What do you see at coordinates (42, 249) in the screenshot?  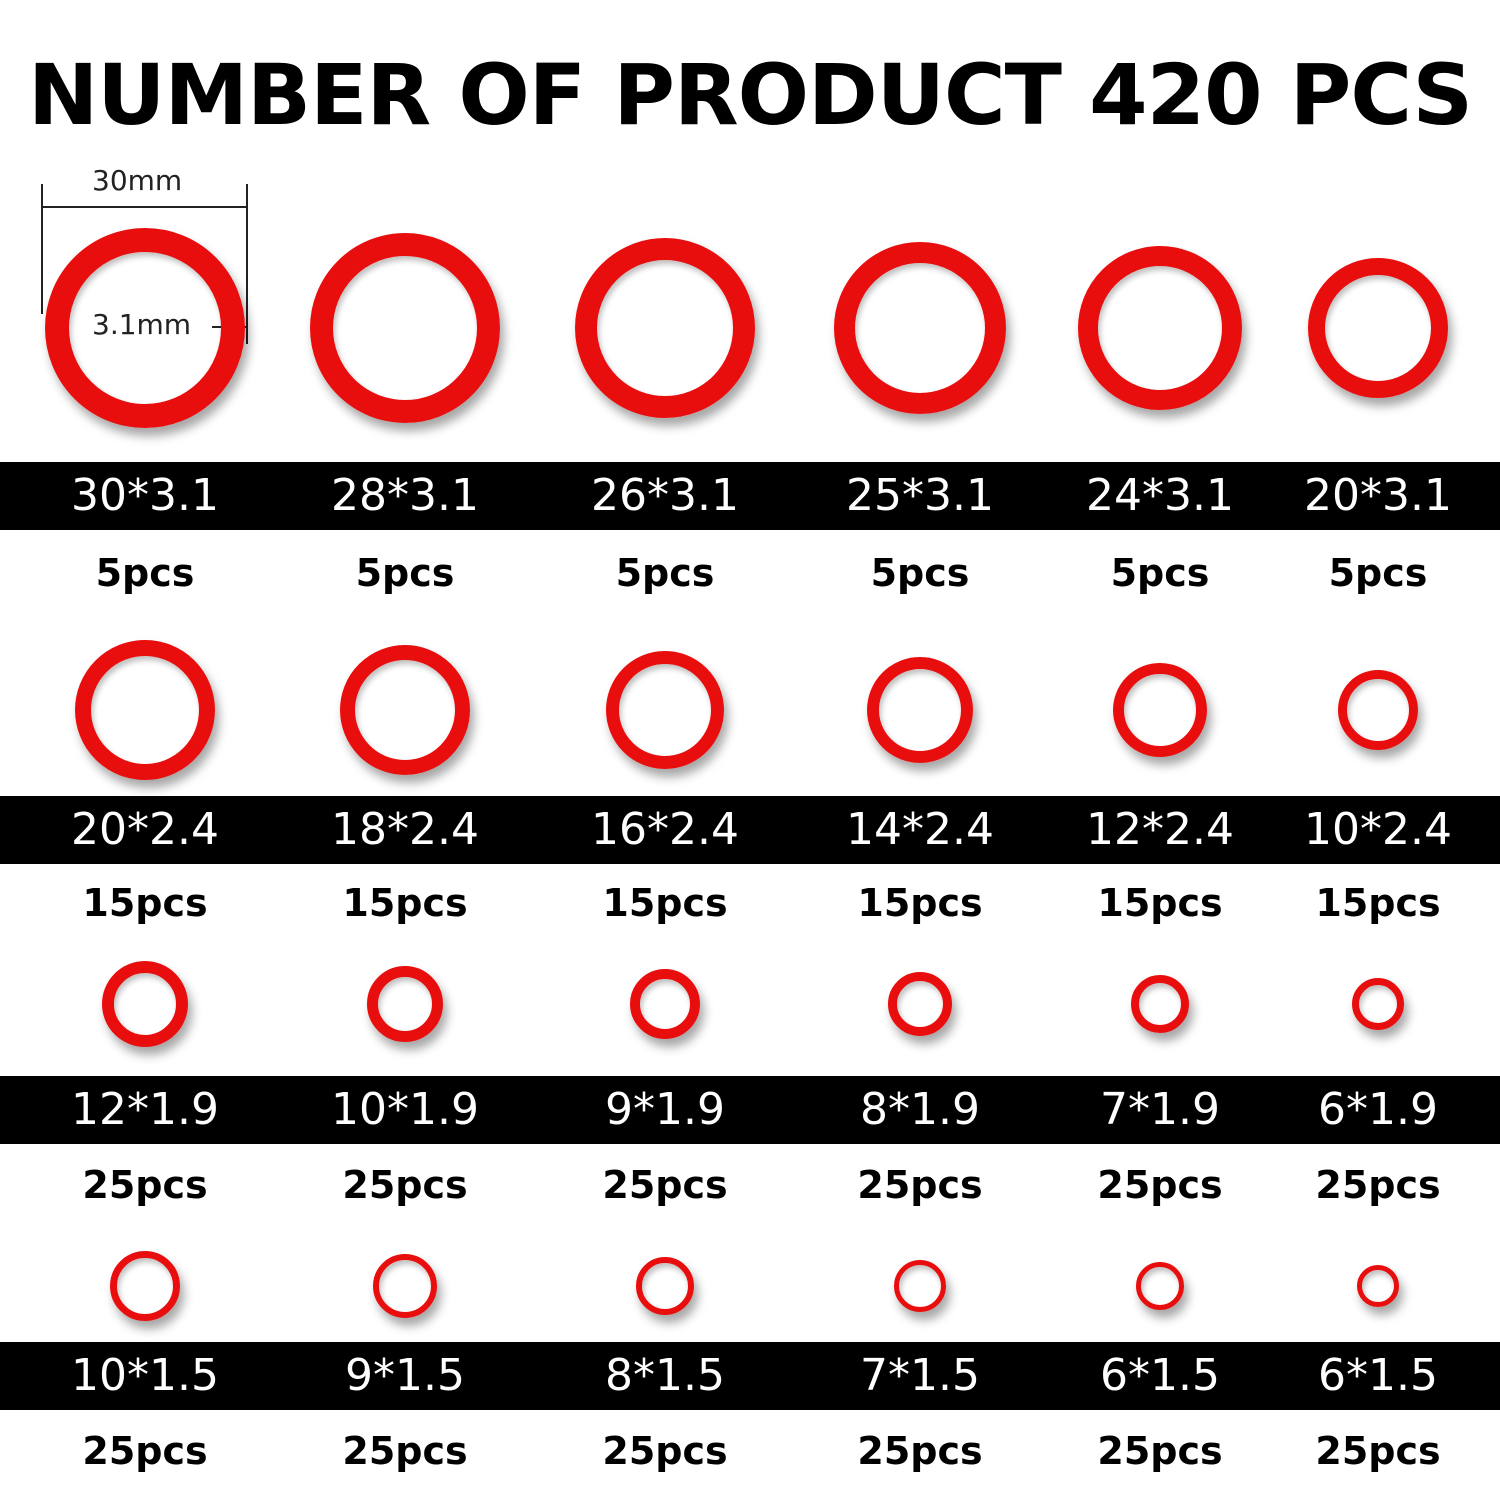 I see `dimension-tick-left` at bounding box center [42, 249].